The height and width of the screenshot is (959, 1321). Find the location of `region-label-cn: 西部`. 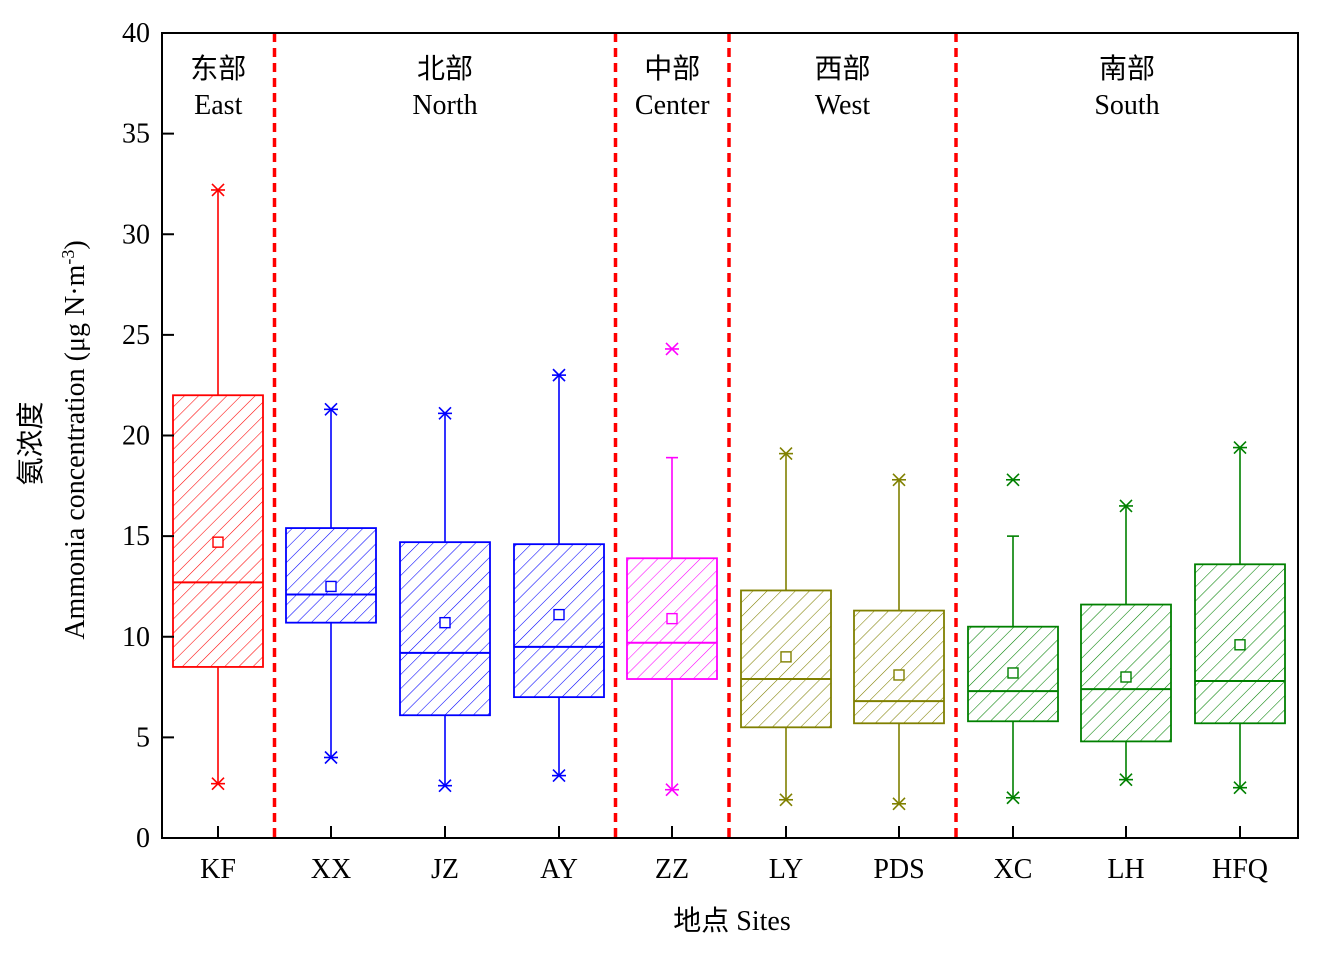

region-label-cn: 西部 is located at coordinates (842, 69).